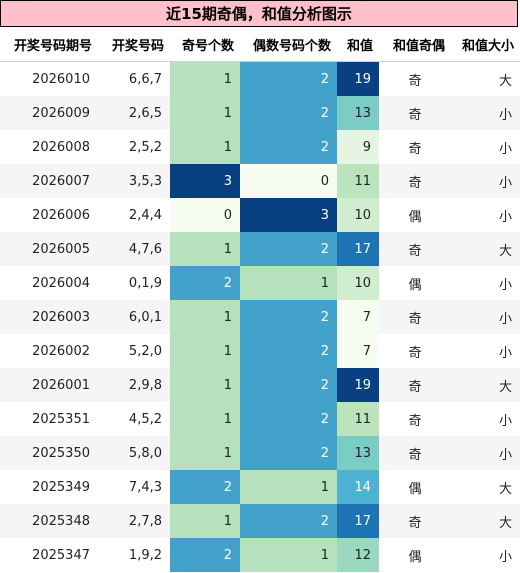 The image size is (520, 573). I want to click on cell-sum: 13, so click(358, 113).